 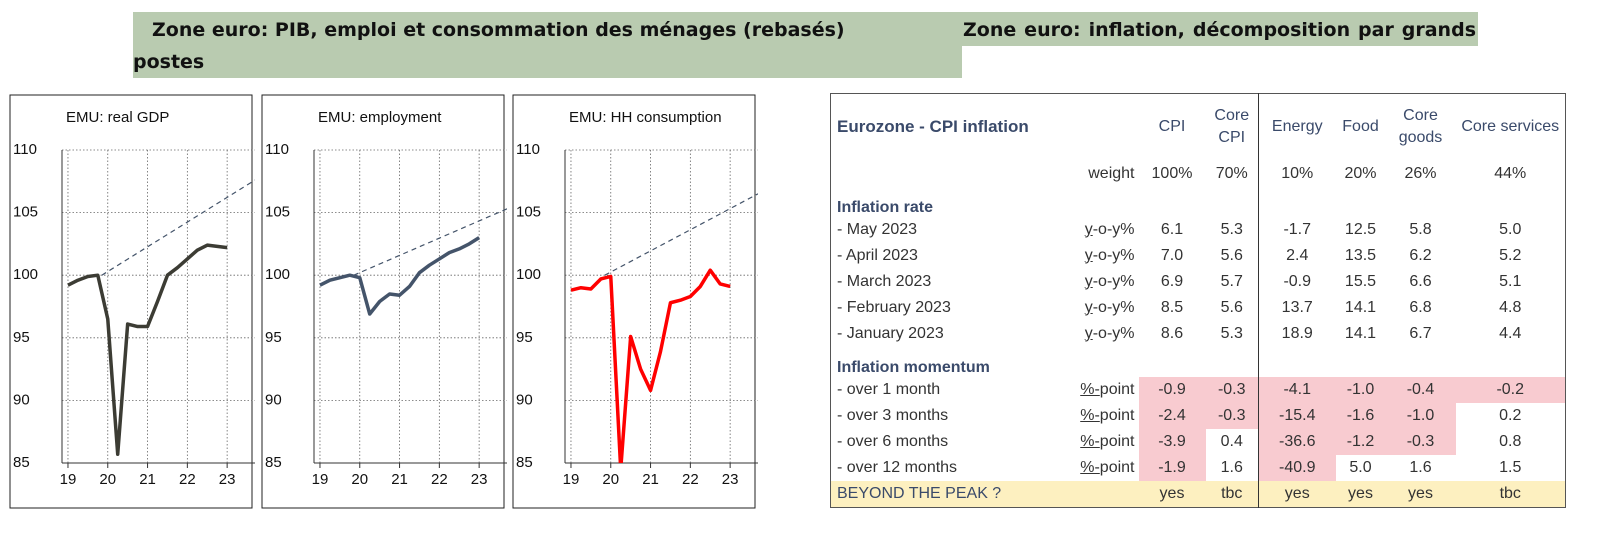 What do you see at coordinates (1510, 127) in the screenshot?
I see `column-header: Core services` at bounding box center [1510, 127].